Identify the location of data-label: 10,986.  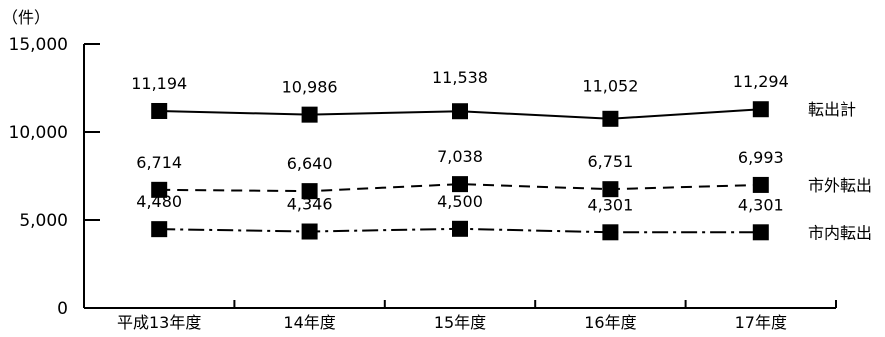
(310, 87).